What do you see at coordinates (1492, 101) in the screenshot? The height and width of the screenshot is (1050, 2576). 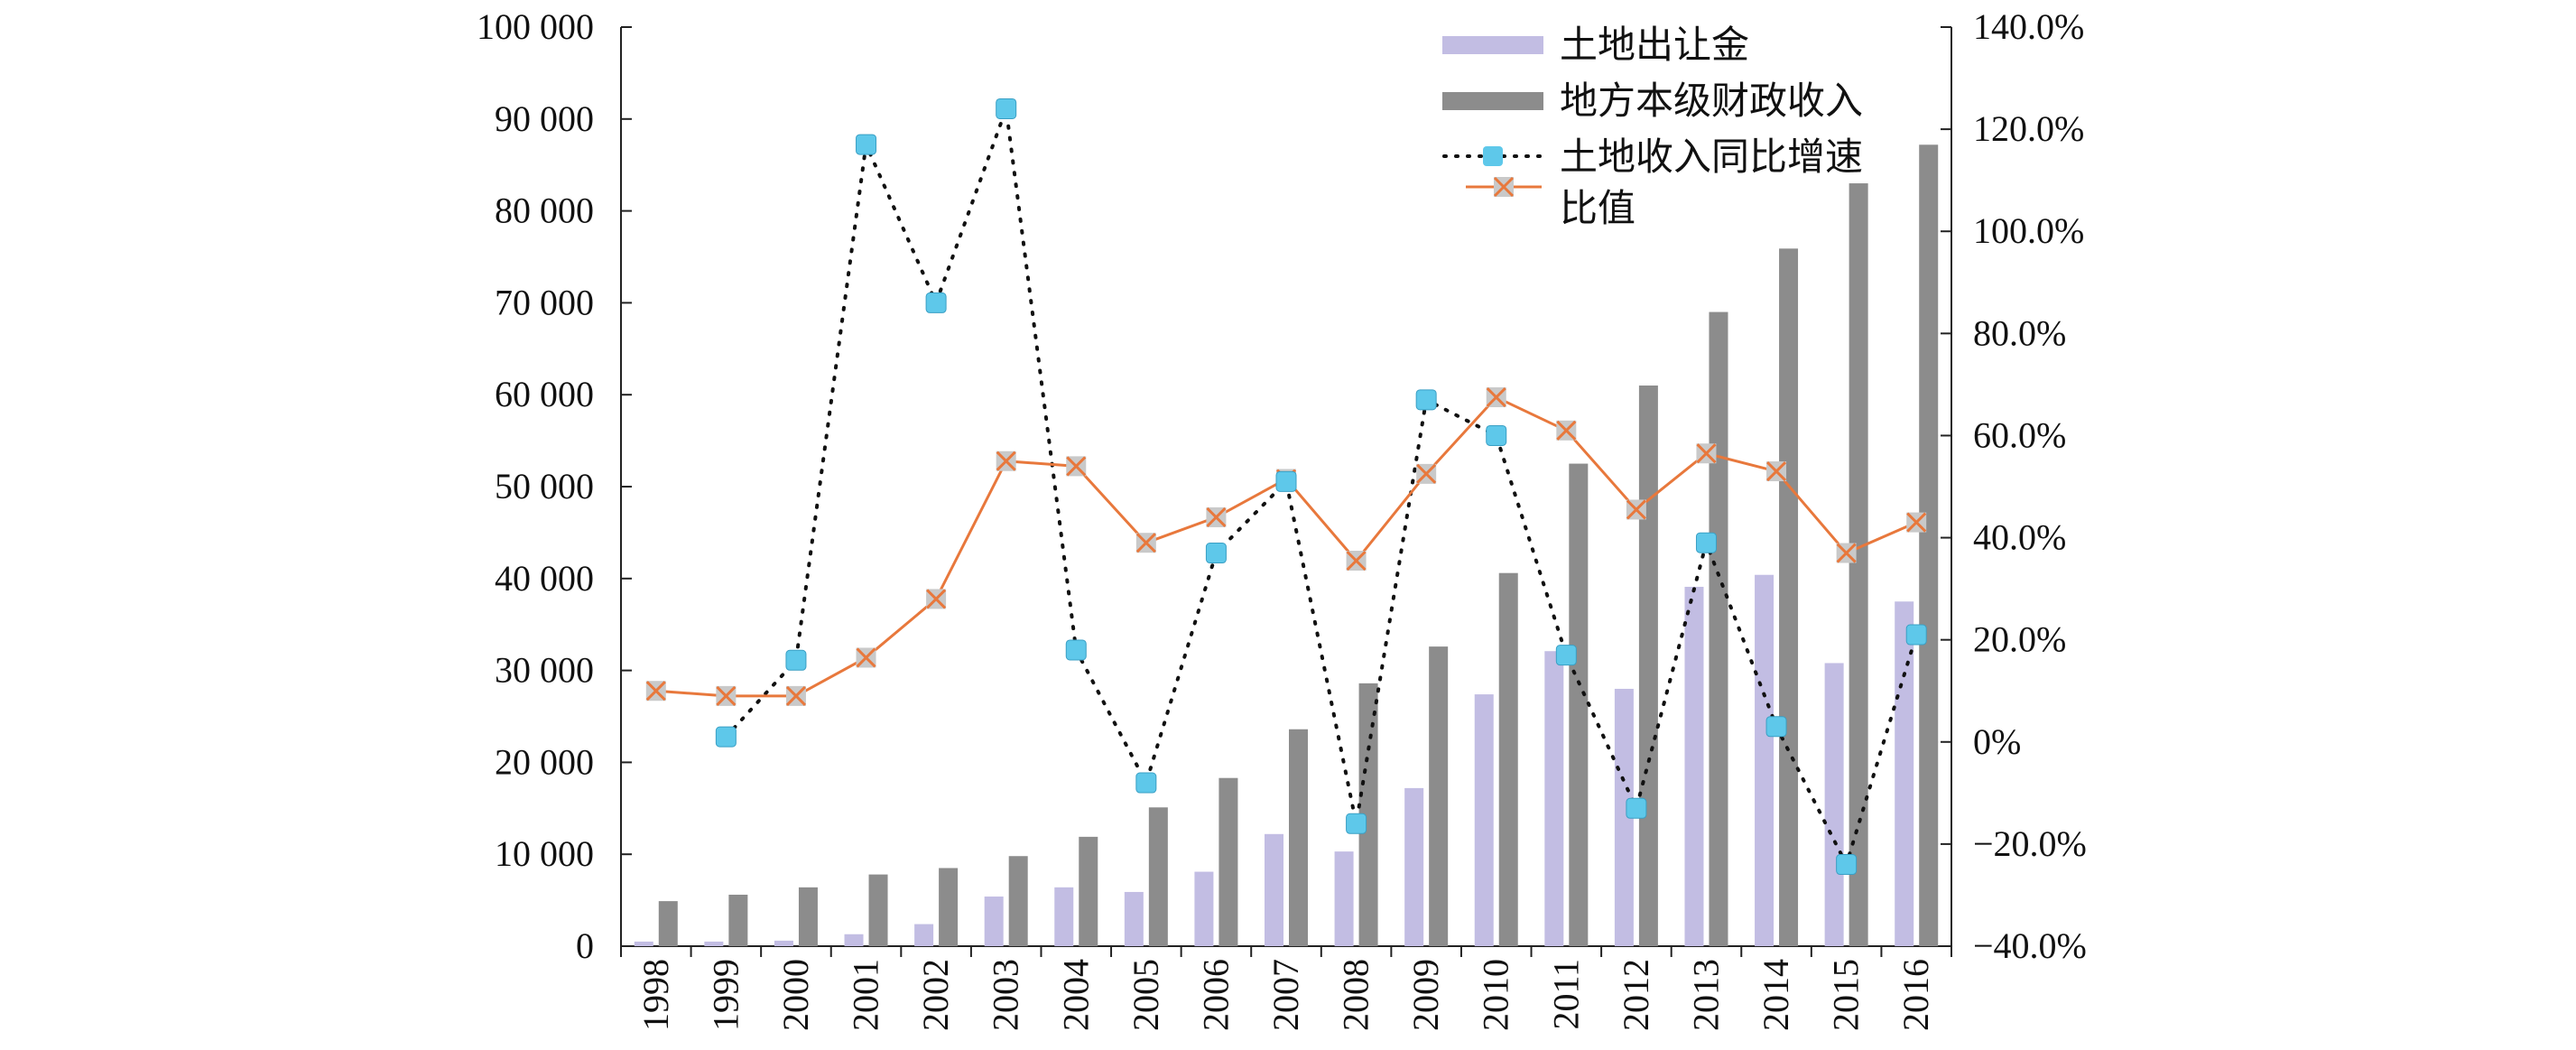 I see `legend-swatch-local-fiscal-revenue` at bounding box center [1492, 101].